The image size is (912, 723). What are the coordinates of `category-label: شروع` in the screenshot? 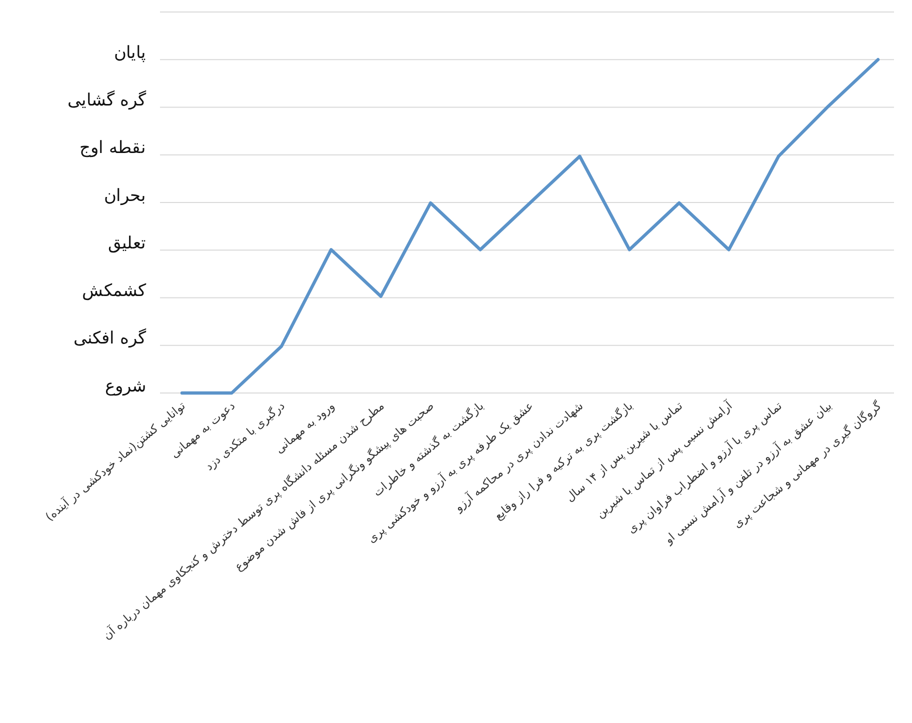 It's located at (125, 386).